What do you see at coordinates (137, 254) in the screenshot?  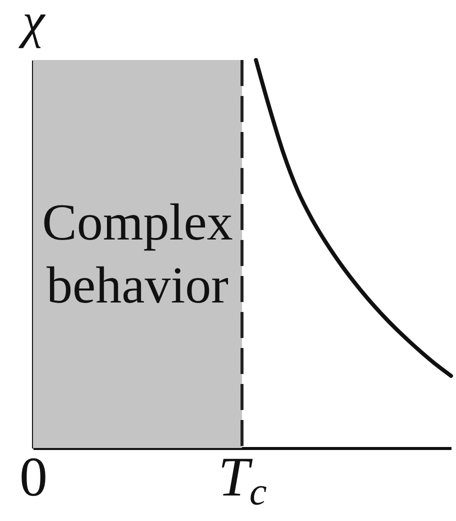 I see `band-label: Complex behavior` at bounding box center [137, 254].